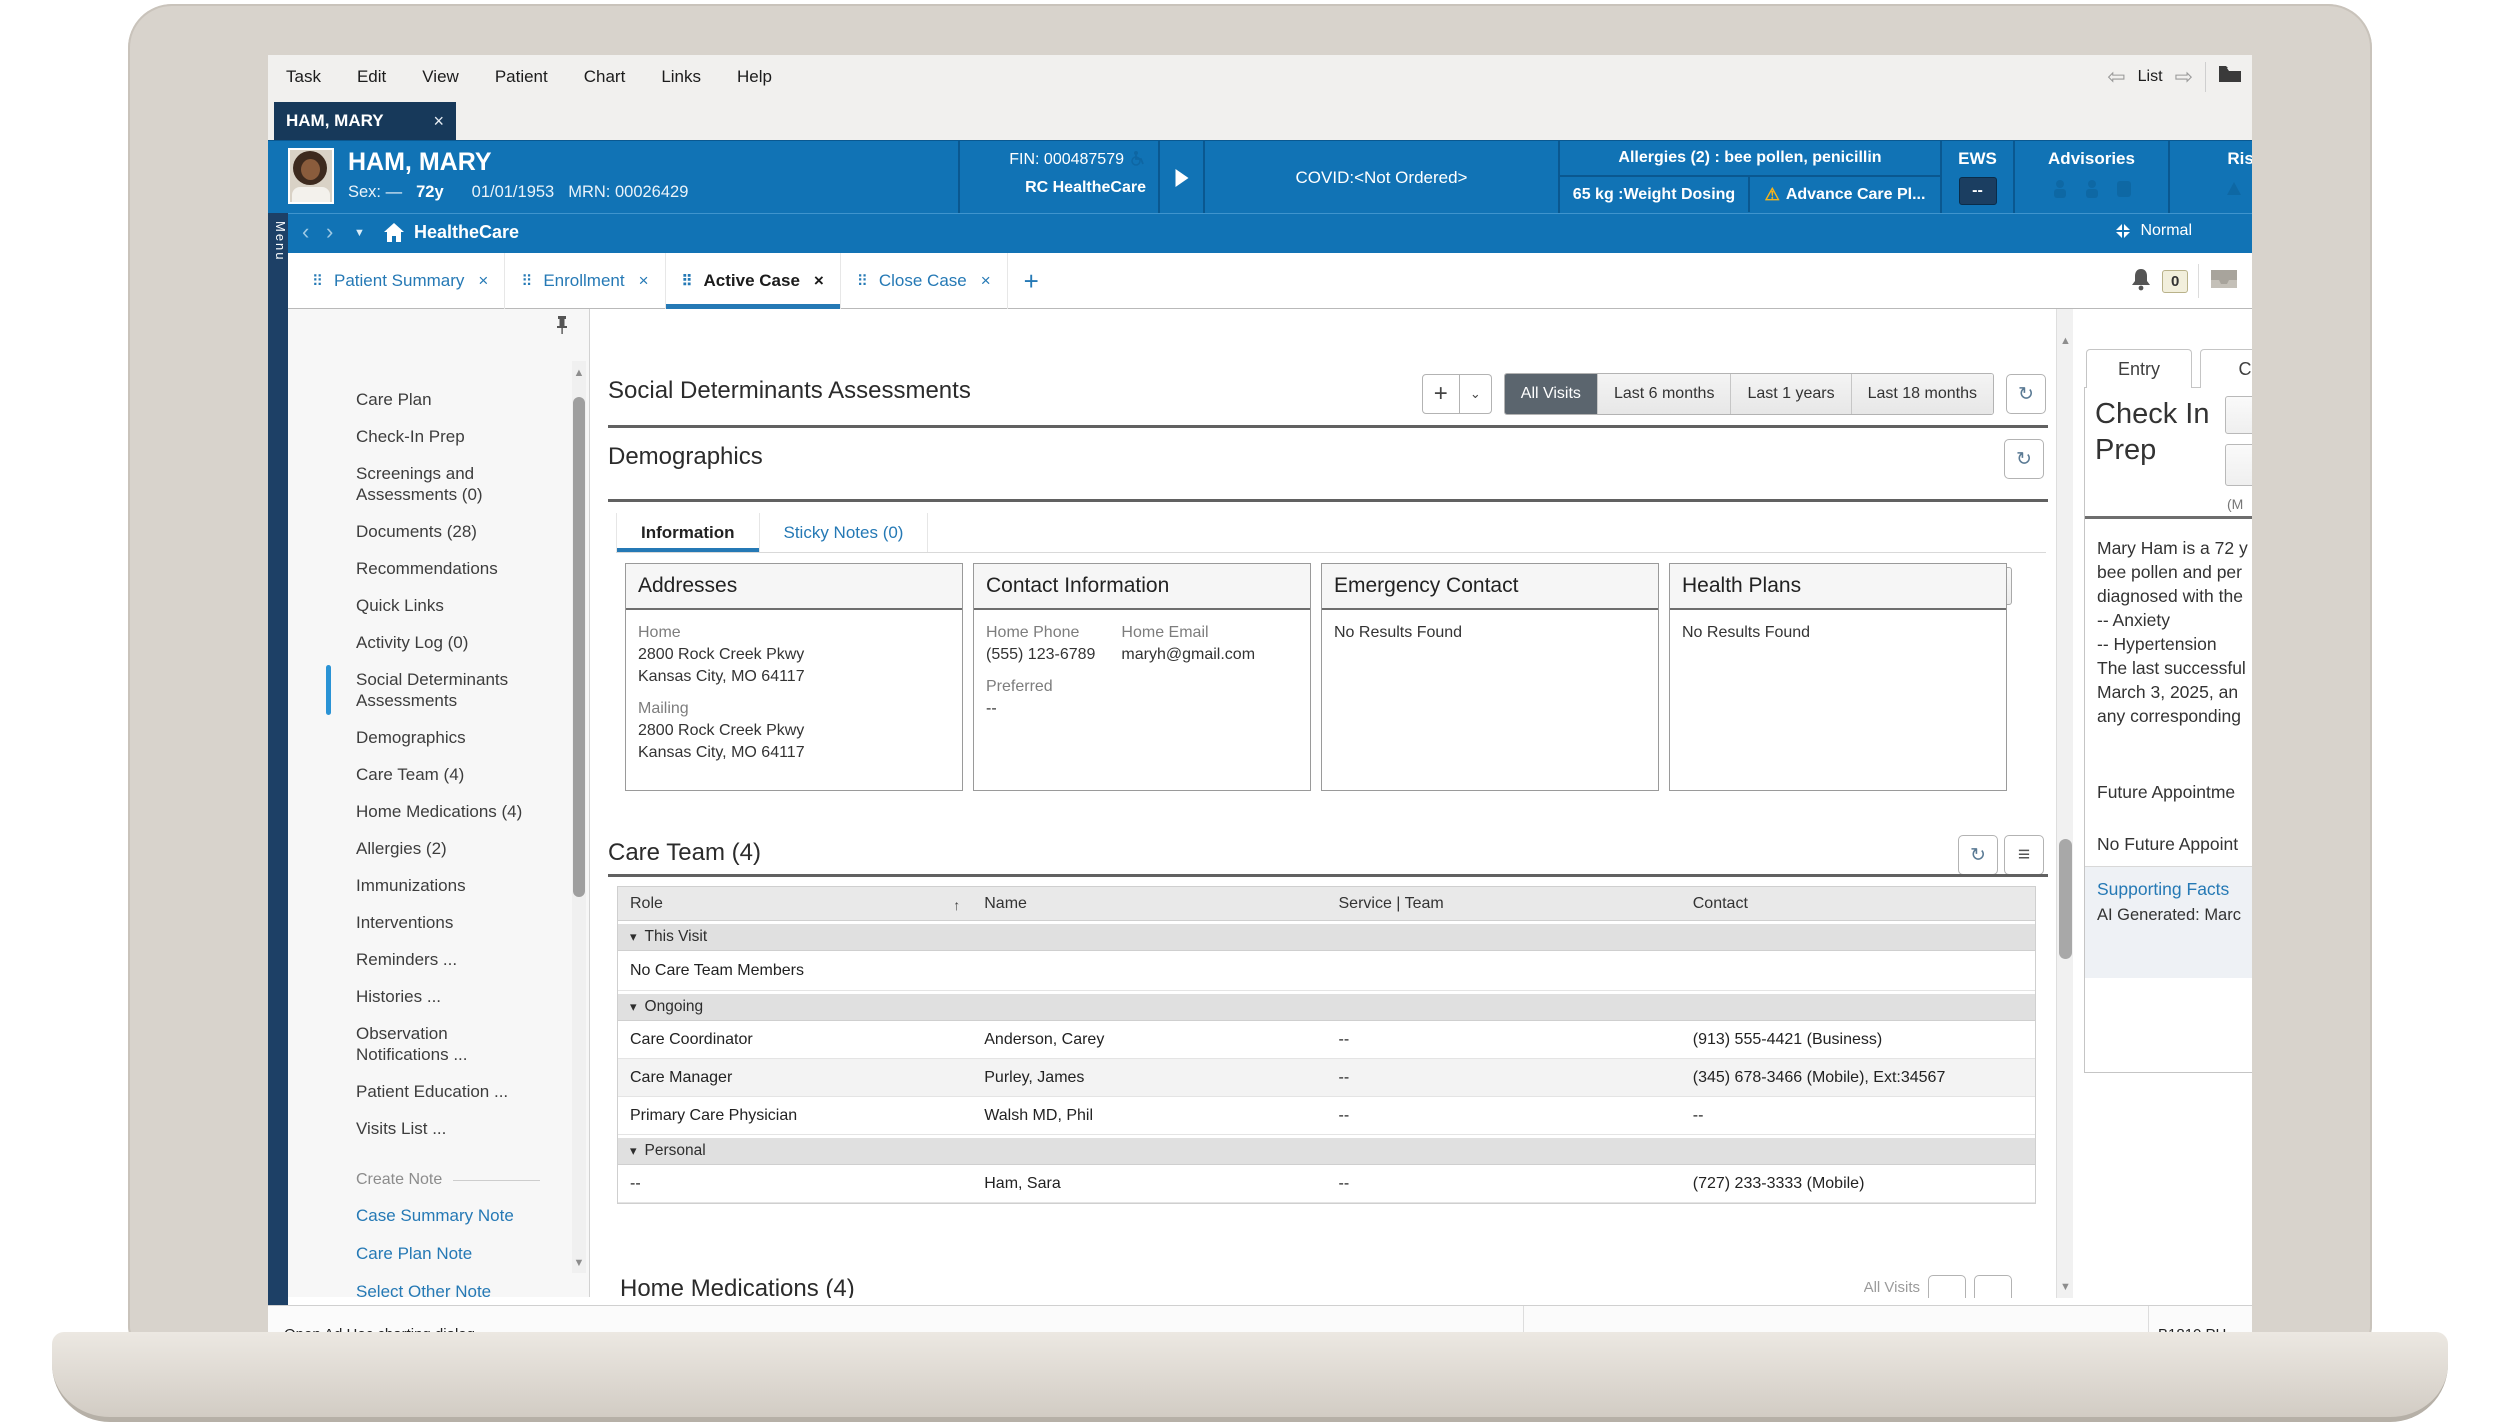 The height and width of the screenshot is (1424, 2500). Describe the element at coordinates (440, 76) in the screenshot. I see `menu-view: View` at that location.